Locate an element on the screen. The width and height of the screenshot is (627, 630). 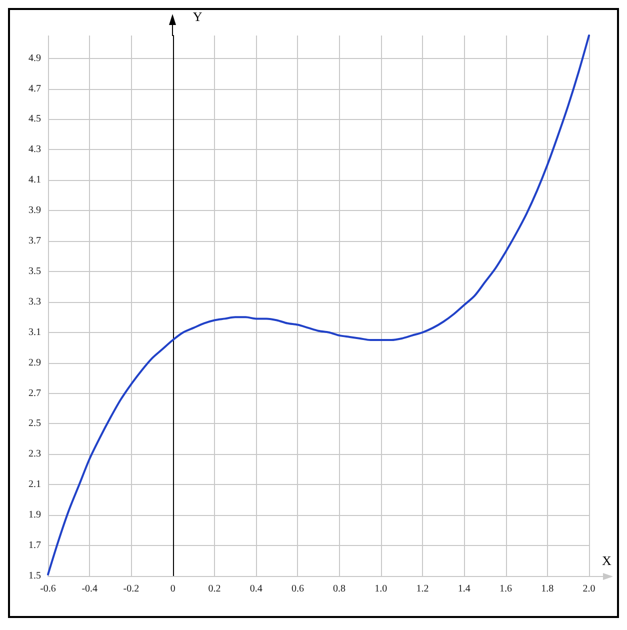
y-tick-label: 4.9 is located at coordinates (34, 58).